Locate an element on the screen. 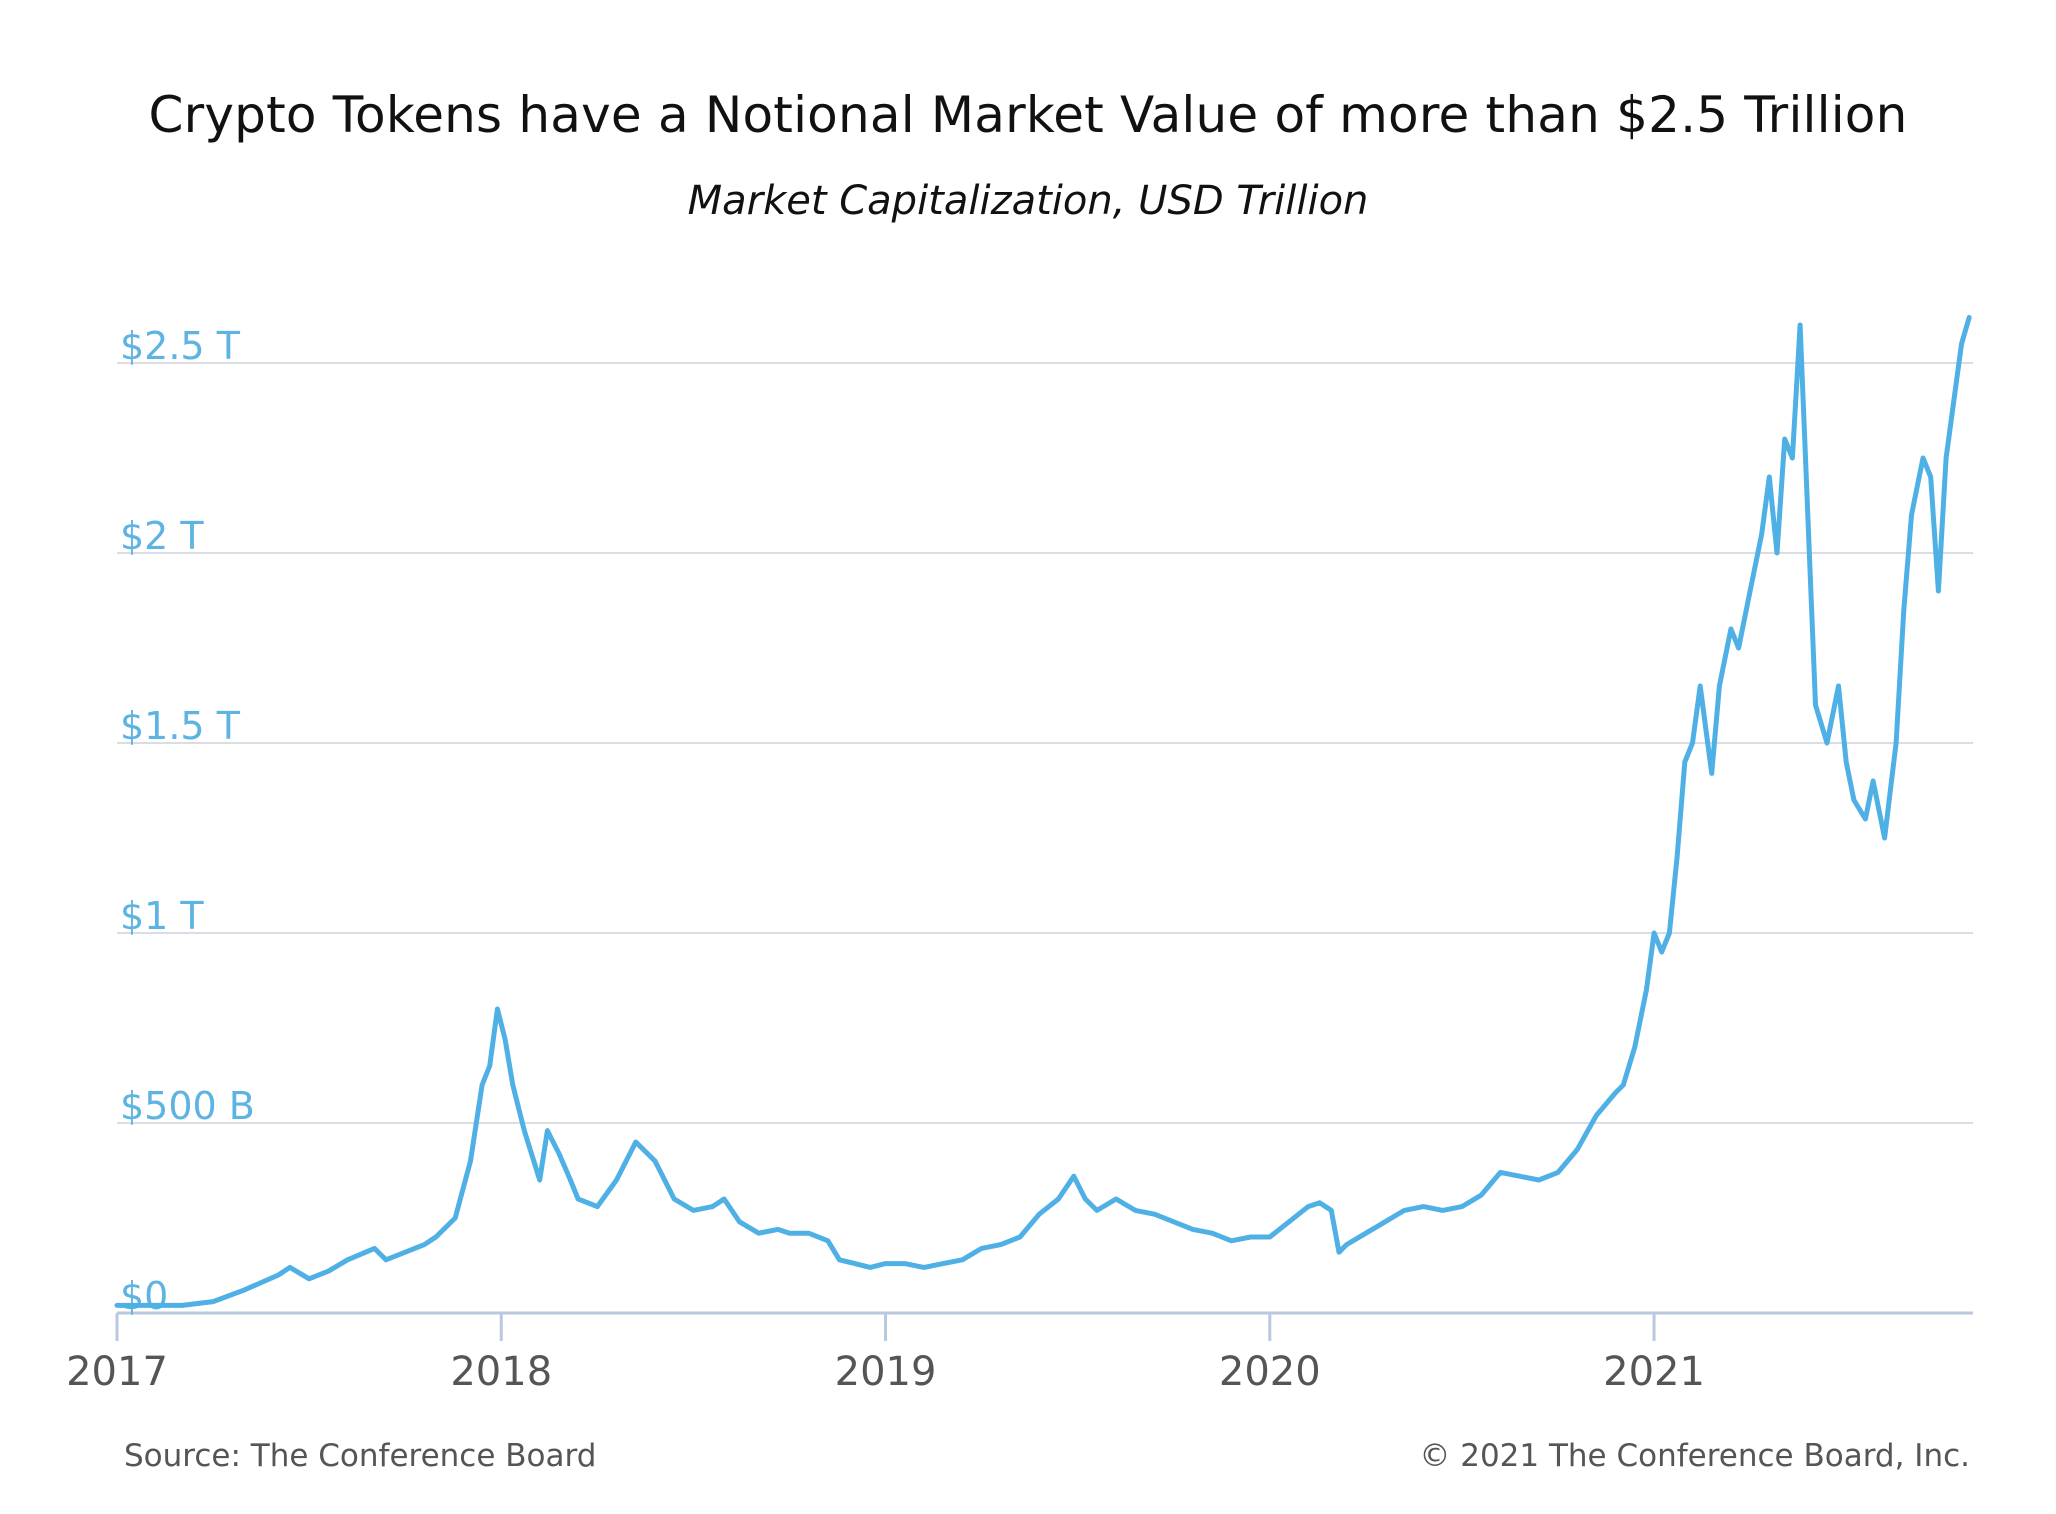  x-tick-label: 2020 is located at coordinates (1270, 1372).